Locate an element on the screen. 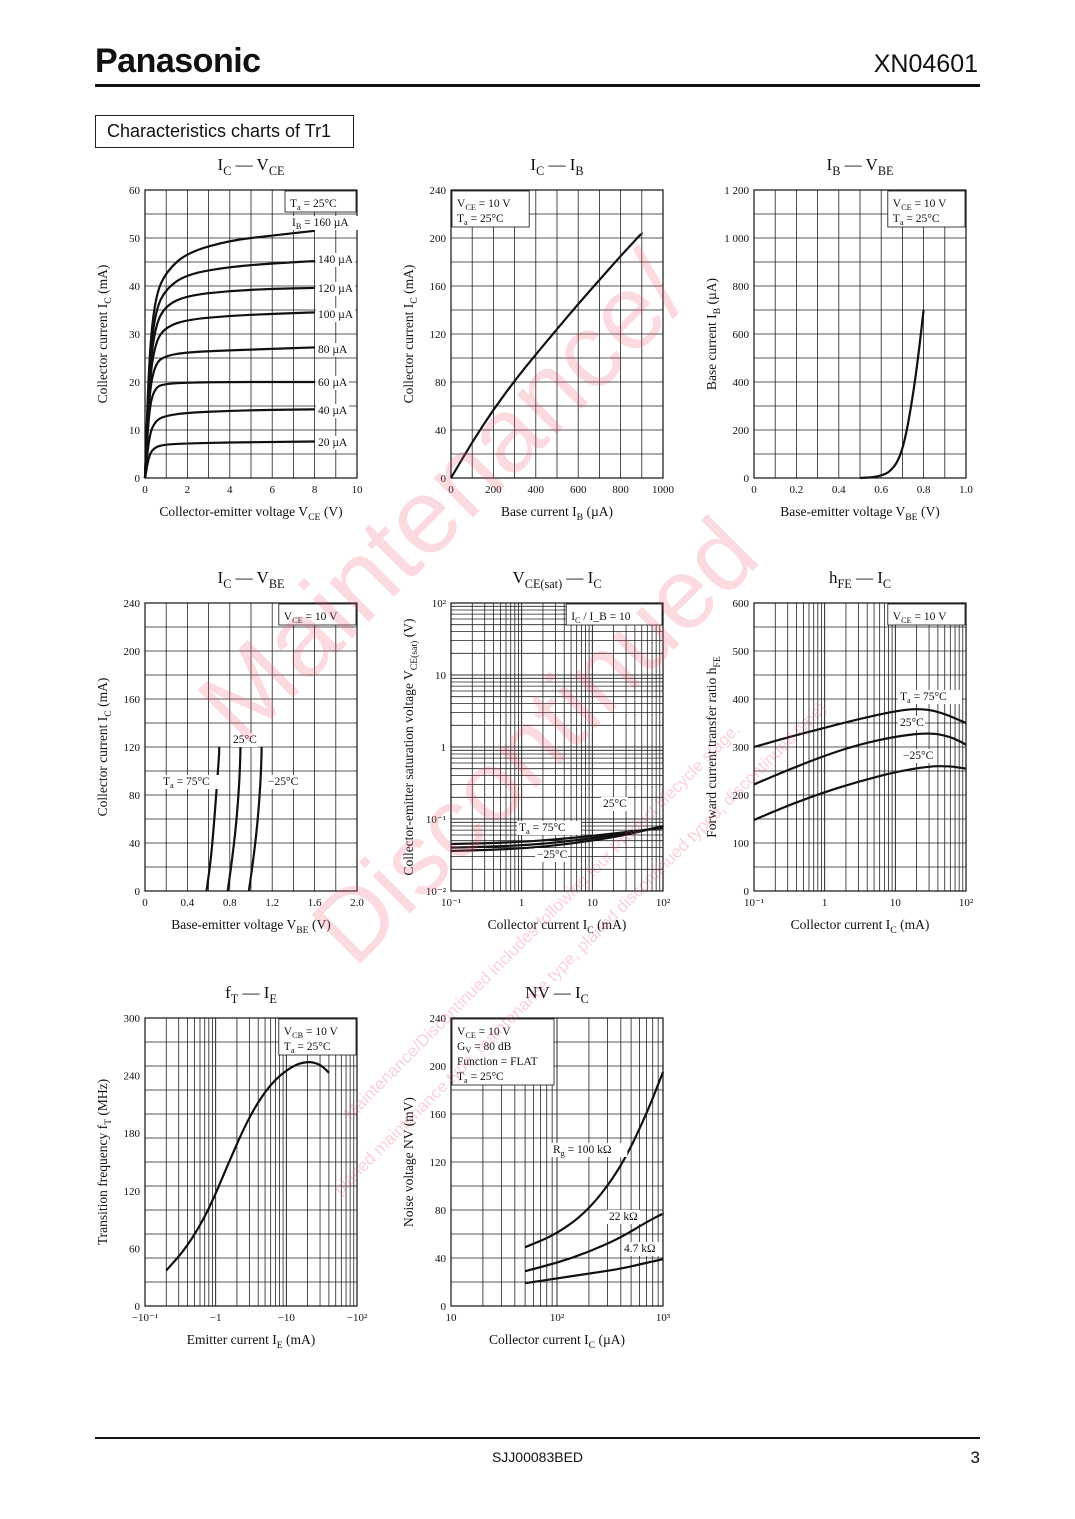  series-label: 20 µA is located at coordinates (333, 443).